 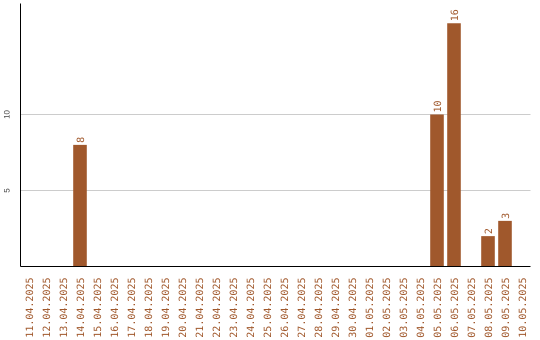 I want to click on x-tick-label: 21.04.2025, so click(x=200, y=307).